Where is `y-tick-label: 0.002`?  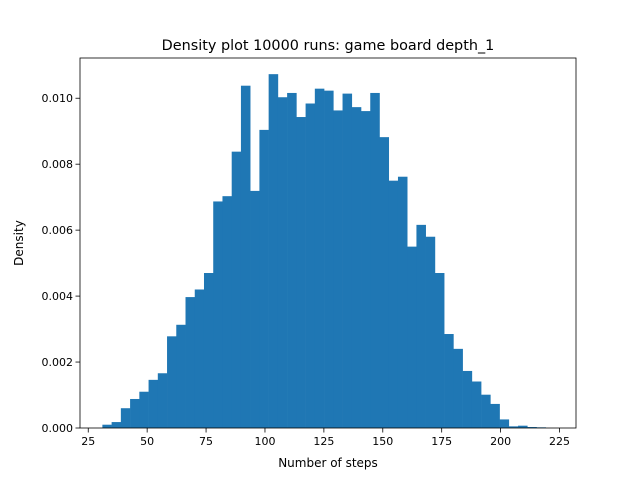
y-tick-label: 0.002 is located at coordinates (58, 362).